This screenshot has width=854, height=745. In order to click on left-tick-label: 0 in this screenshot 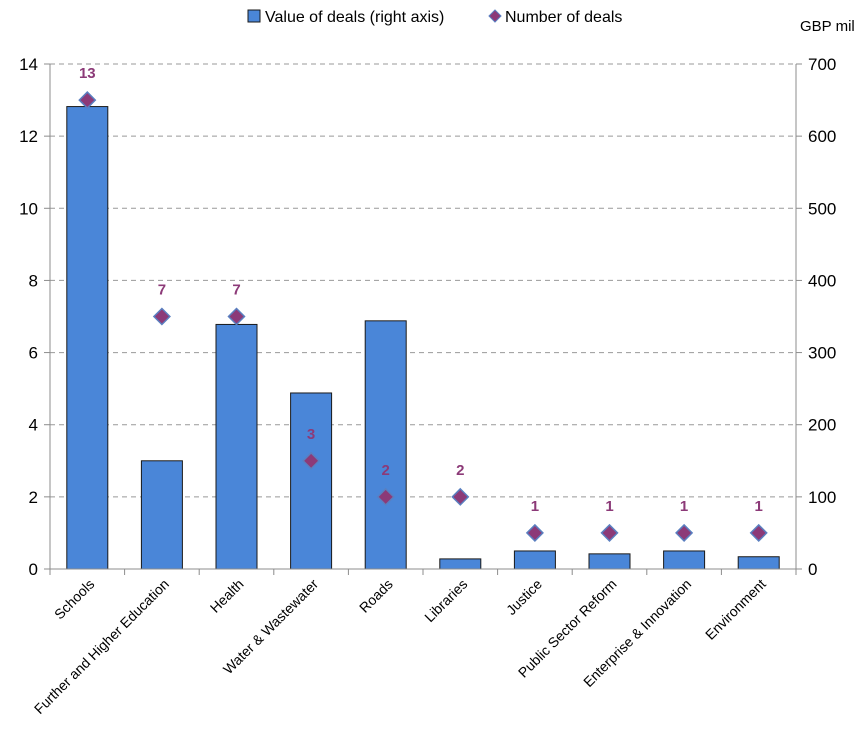, I will do `click(33, 569)`.